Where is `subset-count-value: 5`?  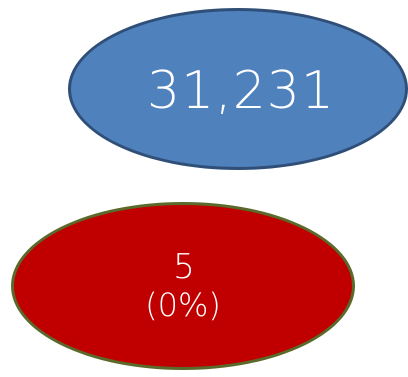
subset-count-value: 5 is located at coordinates (184, 267).